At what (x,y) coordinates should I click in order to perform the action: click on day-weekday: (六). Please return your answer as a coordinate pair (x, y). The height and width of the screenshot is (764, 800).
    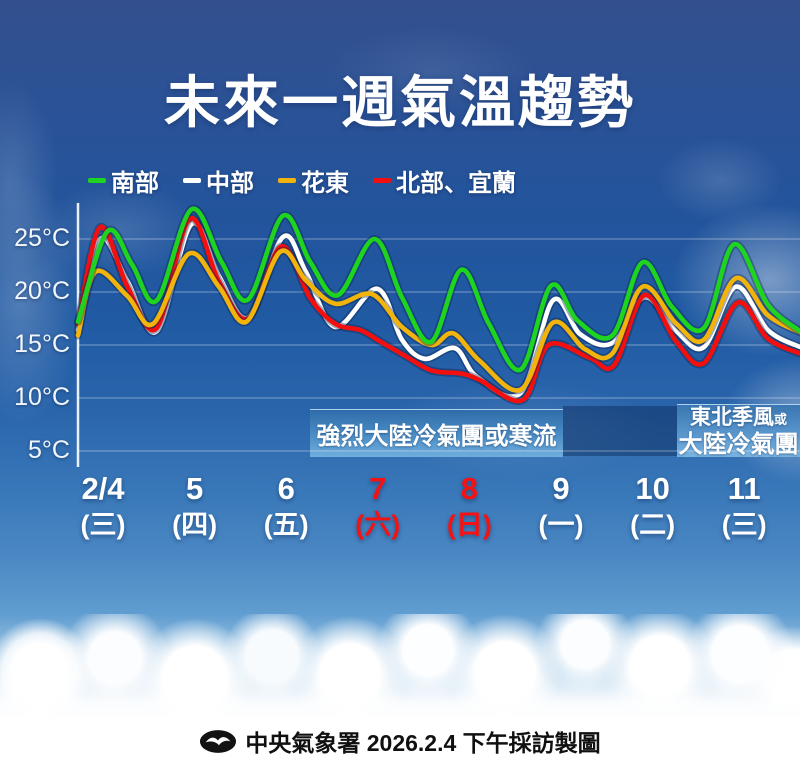
    Looking at the image, I should click on (378, 525).